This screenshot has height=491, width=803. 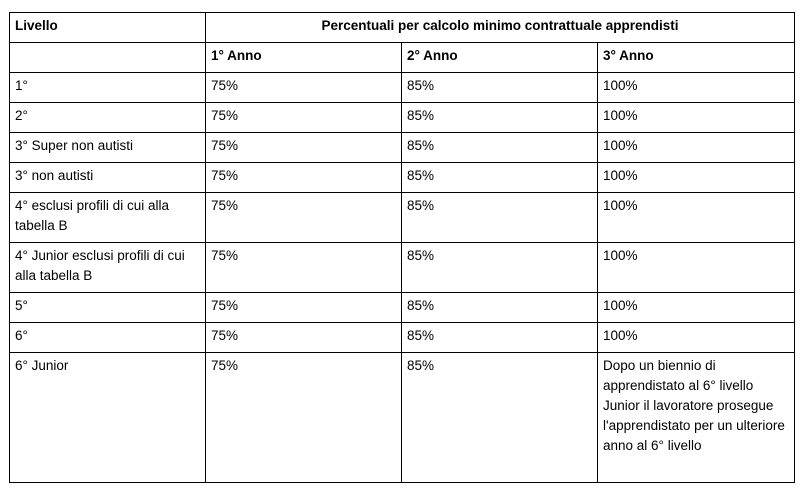 I want to click on table-row: 5° 75% 85% 100%, so click(x=402, y=307).